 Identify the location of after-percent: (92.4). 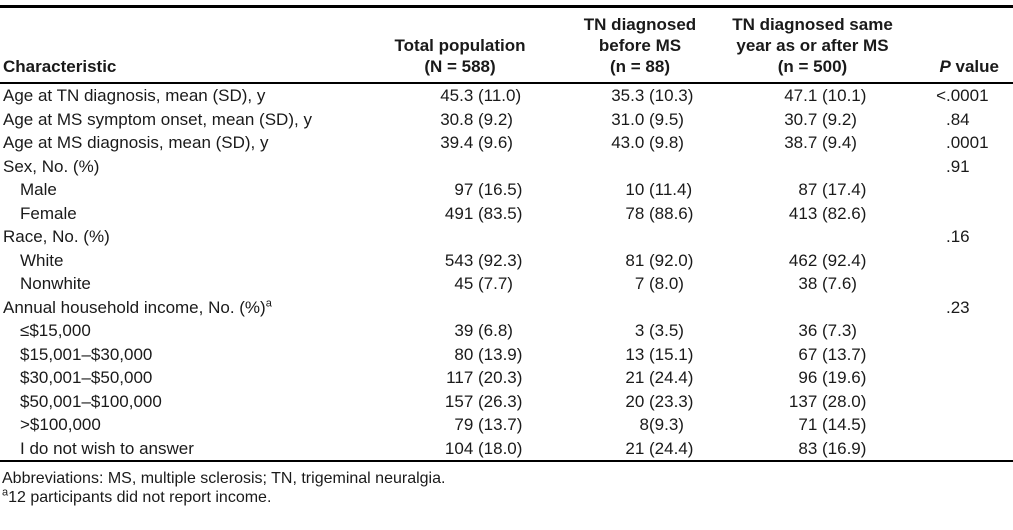
(844, 260).